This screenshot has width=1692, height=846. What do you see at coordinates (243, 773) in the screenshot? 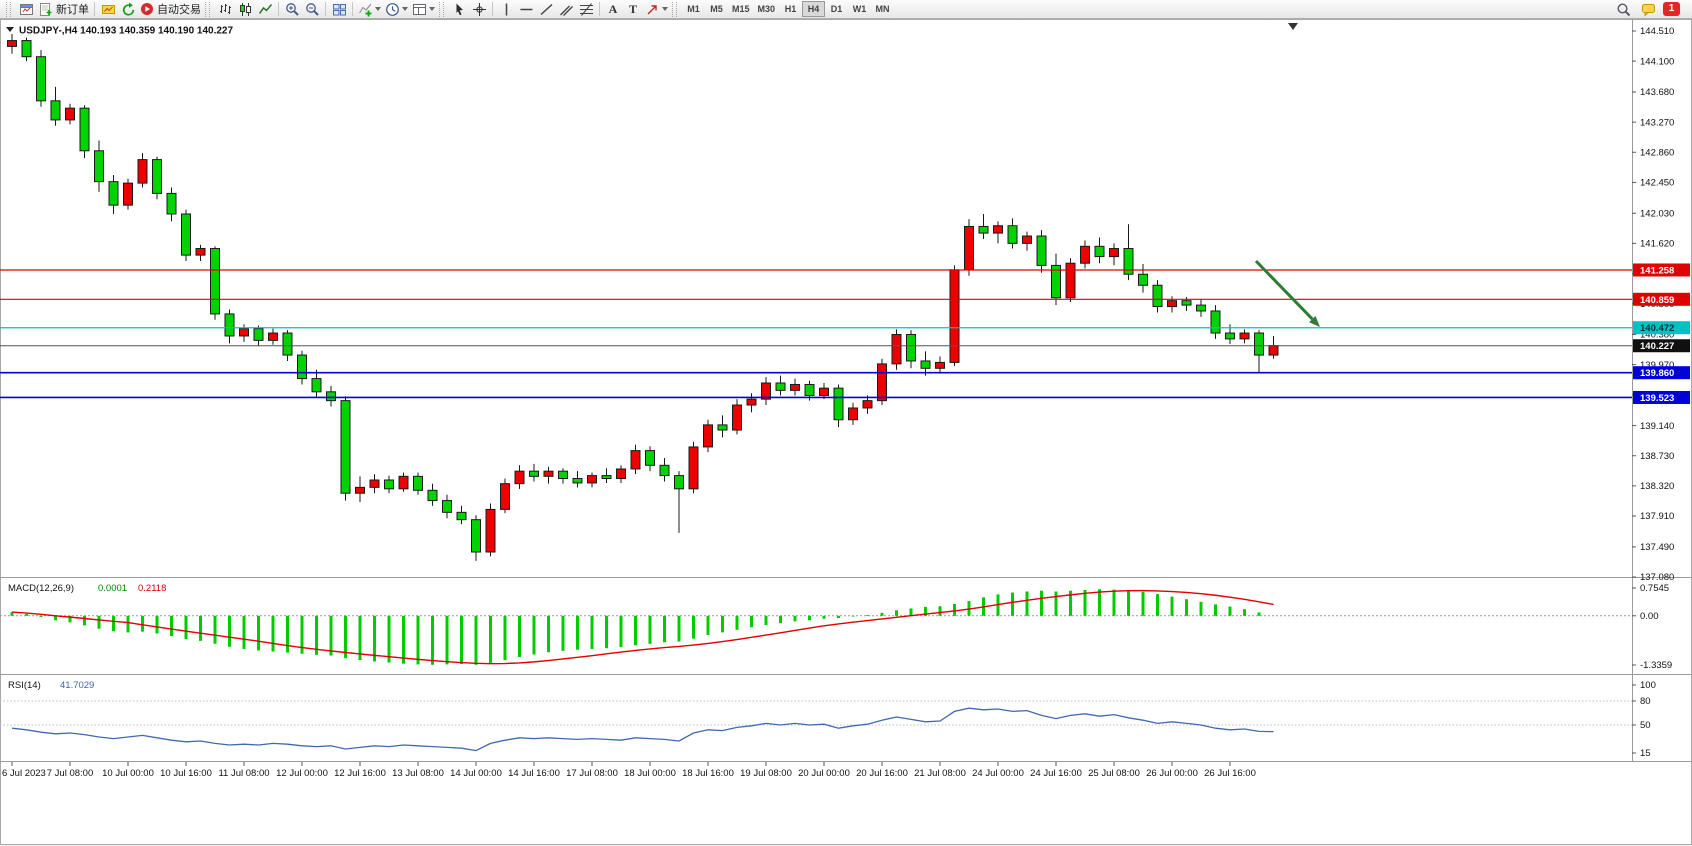
I see `time-axis-label: 11 Jul 08:00` at bounding box center [243, 773].